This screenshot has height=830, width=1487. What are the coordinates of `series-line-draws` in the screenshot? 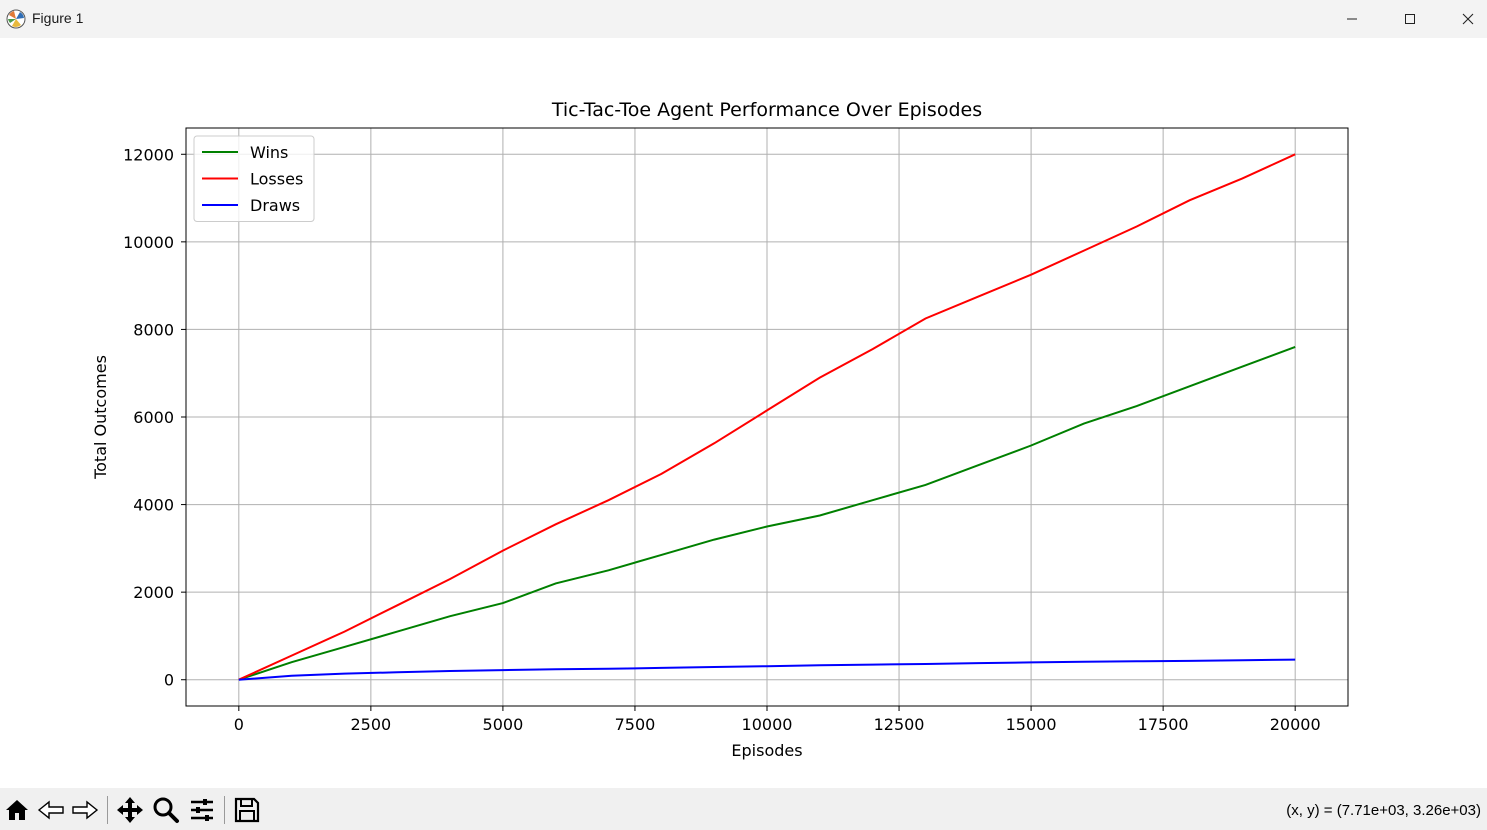 It's located at (767, 669).